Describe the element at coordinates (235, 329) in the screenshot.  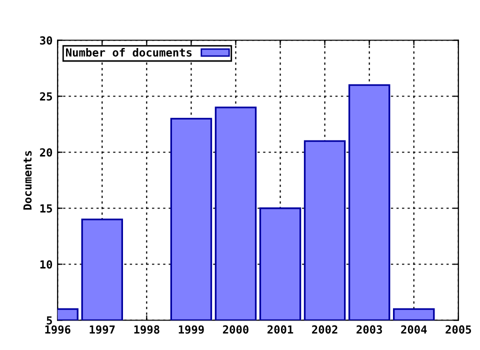
I see `x-tick-label: 2000` at that location.